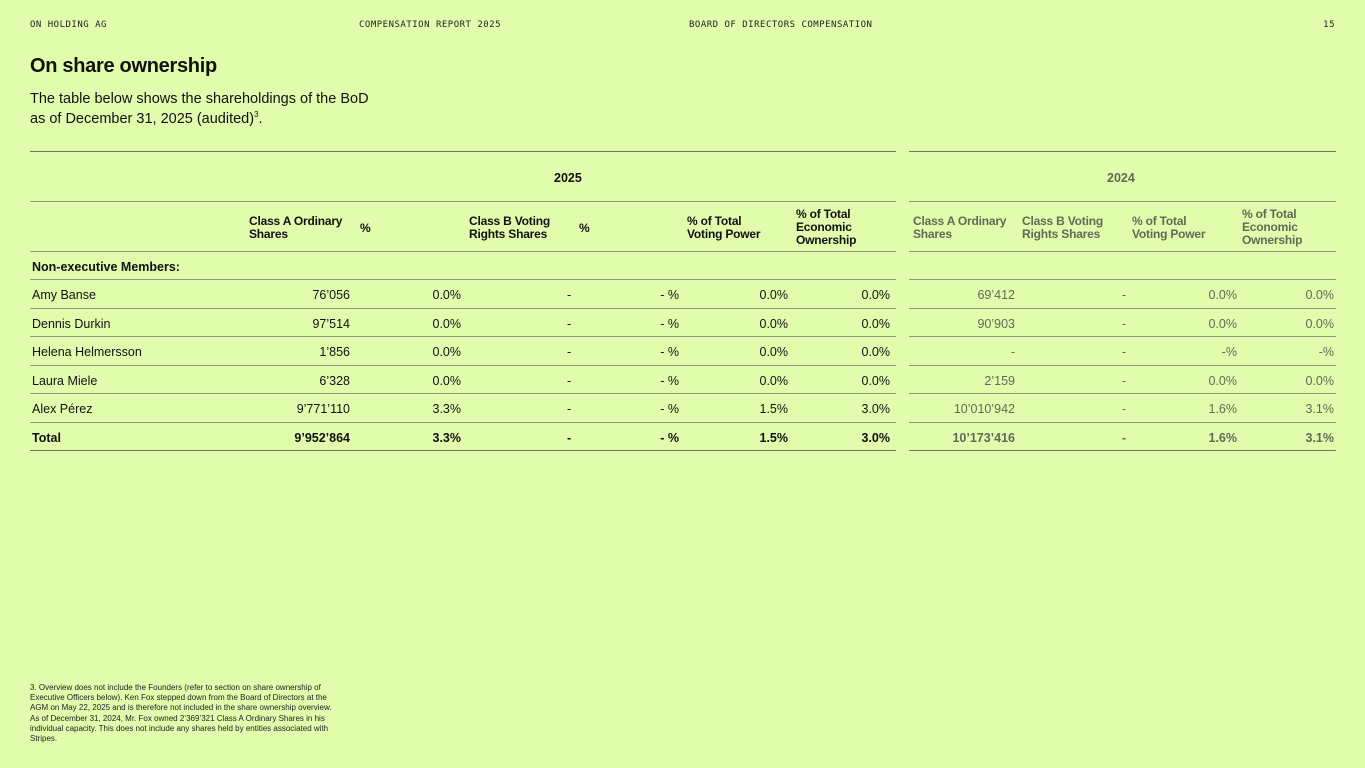  Describe the element at coordinates (64, 295) in the screenshot. I see `member-name: Amy Banse` at that location.